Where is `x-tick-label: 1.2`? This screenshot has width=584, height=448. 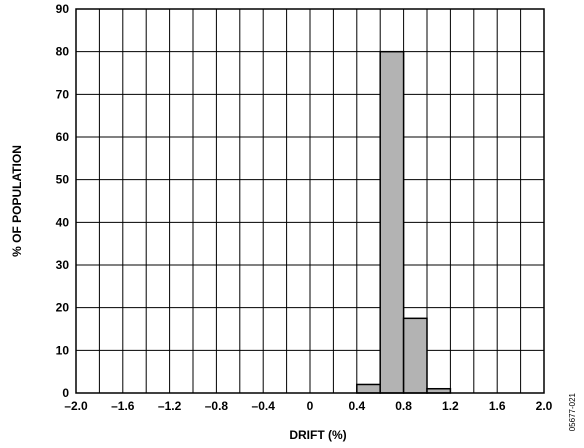
x-tick-label: 1.2 is located at coordinates (450, 406).